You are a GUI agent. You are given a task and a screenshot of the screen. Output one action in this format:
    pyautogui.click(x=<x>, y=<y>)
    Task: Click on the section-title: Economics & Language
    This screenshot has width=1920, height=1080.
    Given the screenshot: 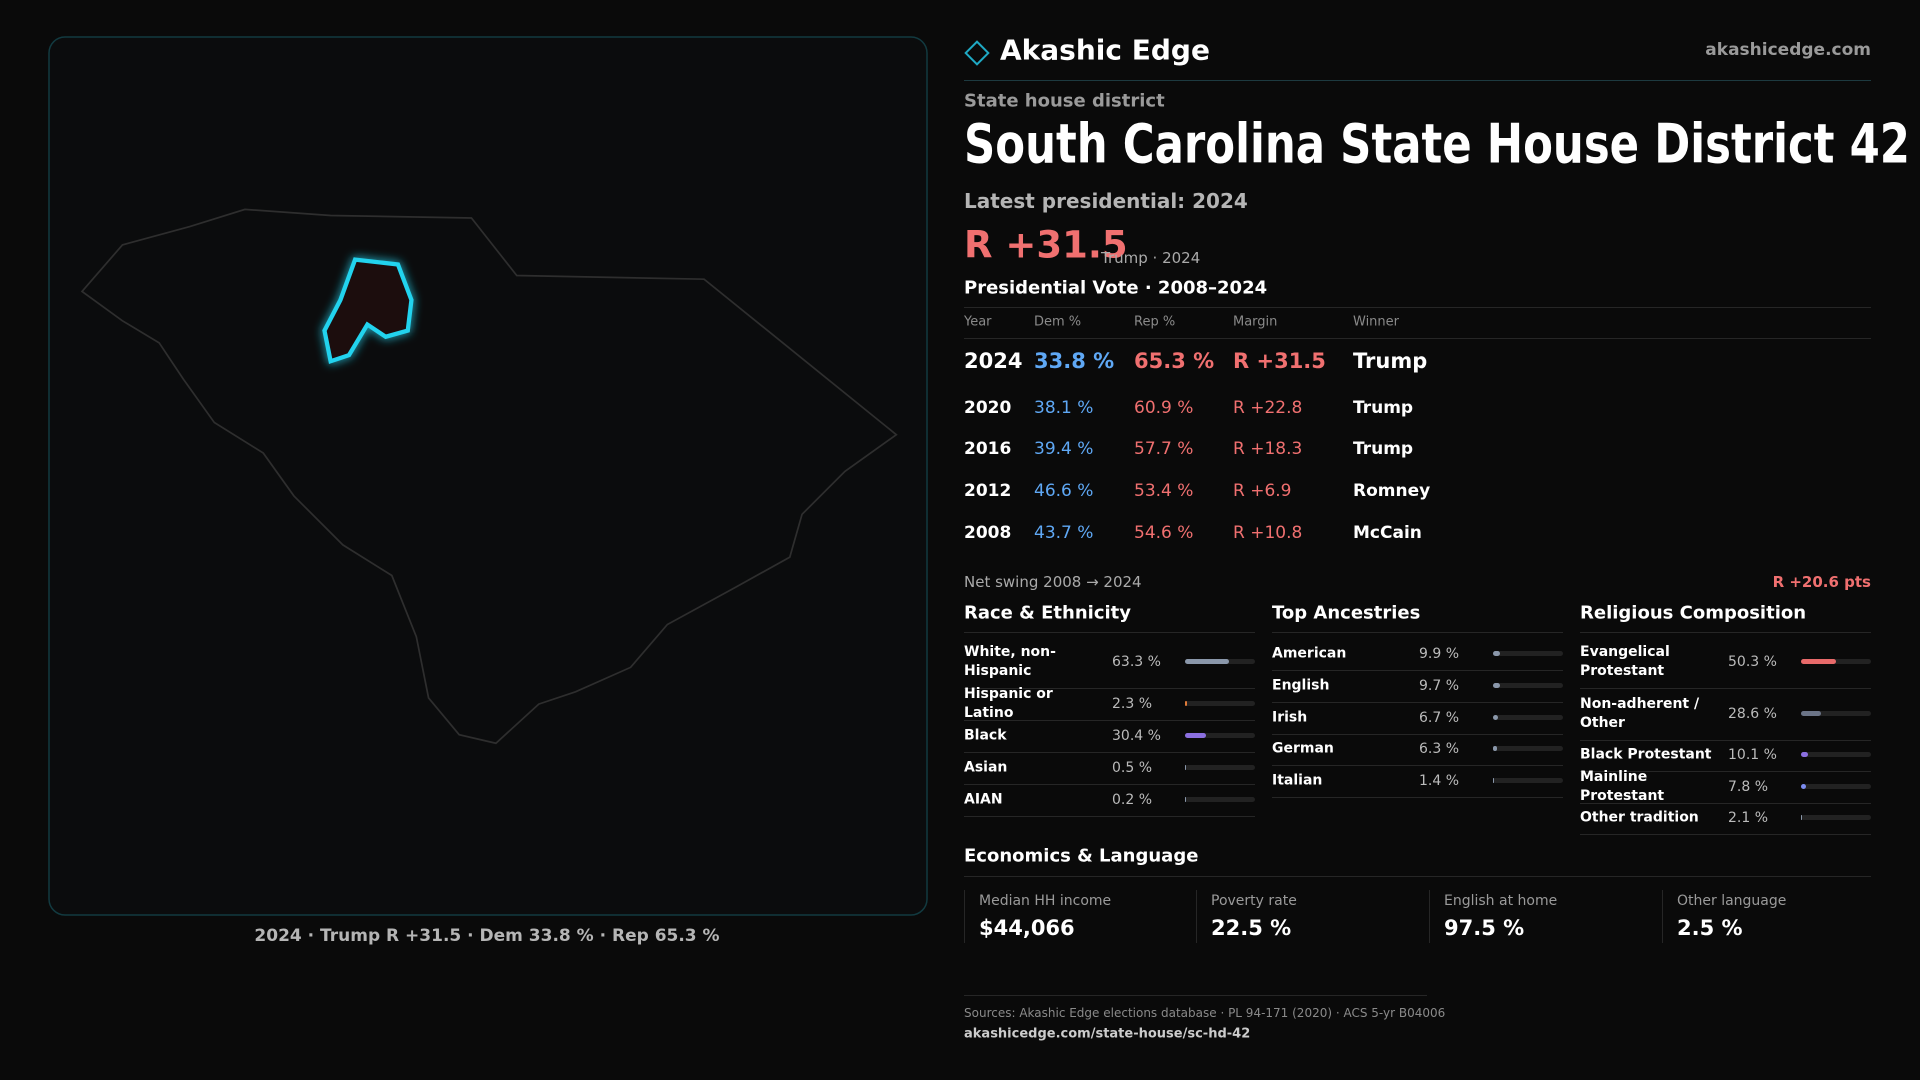 What is the action you would take?
    pyautogui.click(x=1081, y=856)
    